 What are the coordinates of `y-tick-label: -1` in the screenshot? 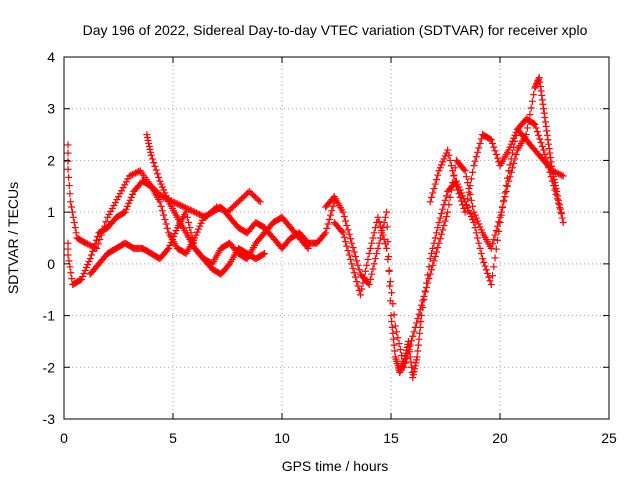 It's located at (49, 316).